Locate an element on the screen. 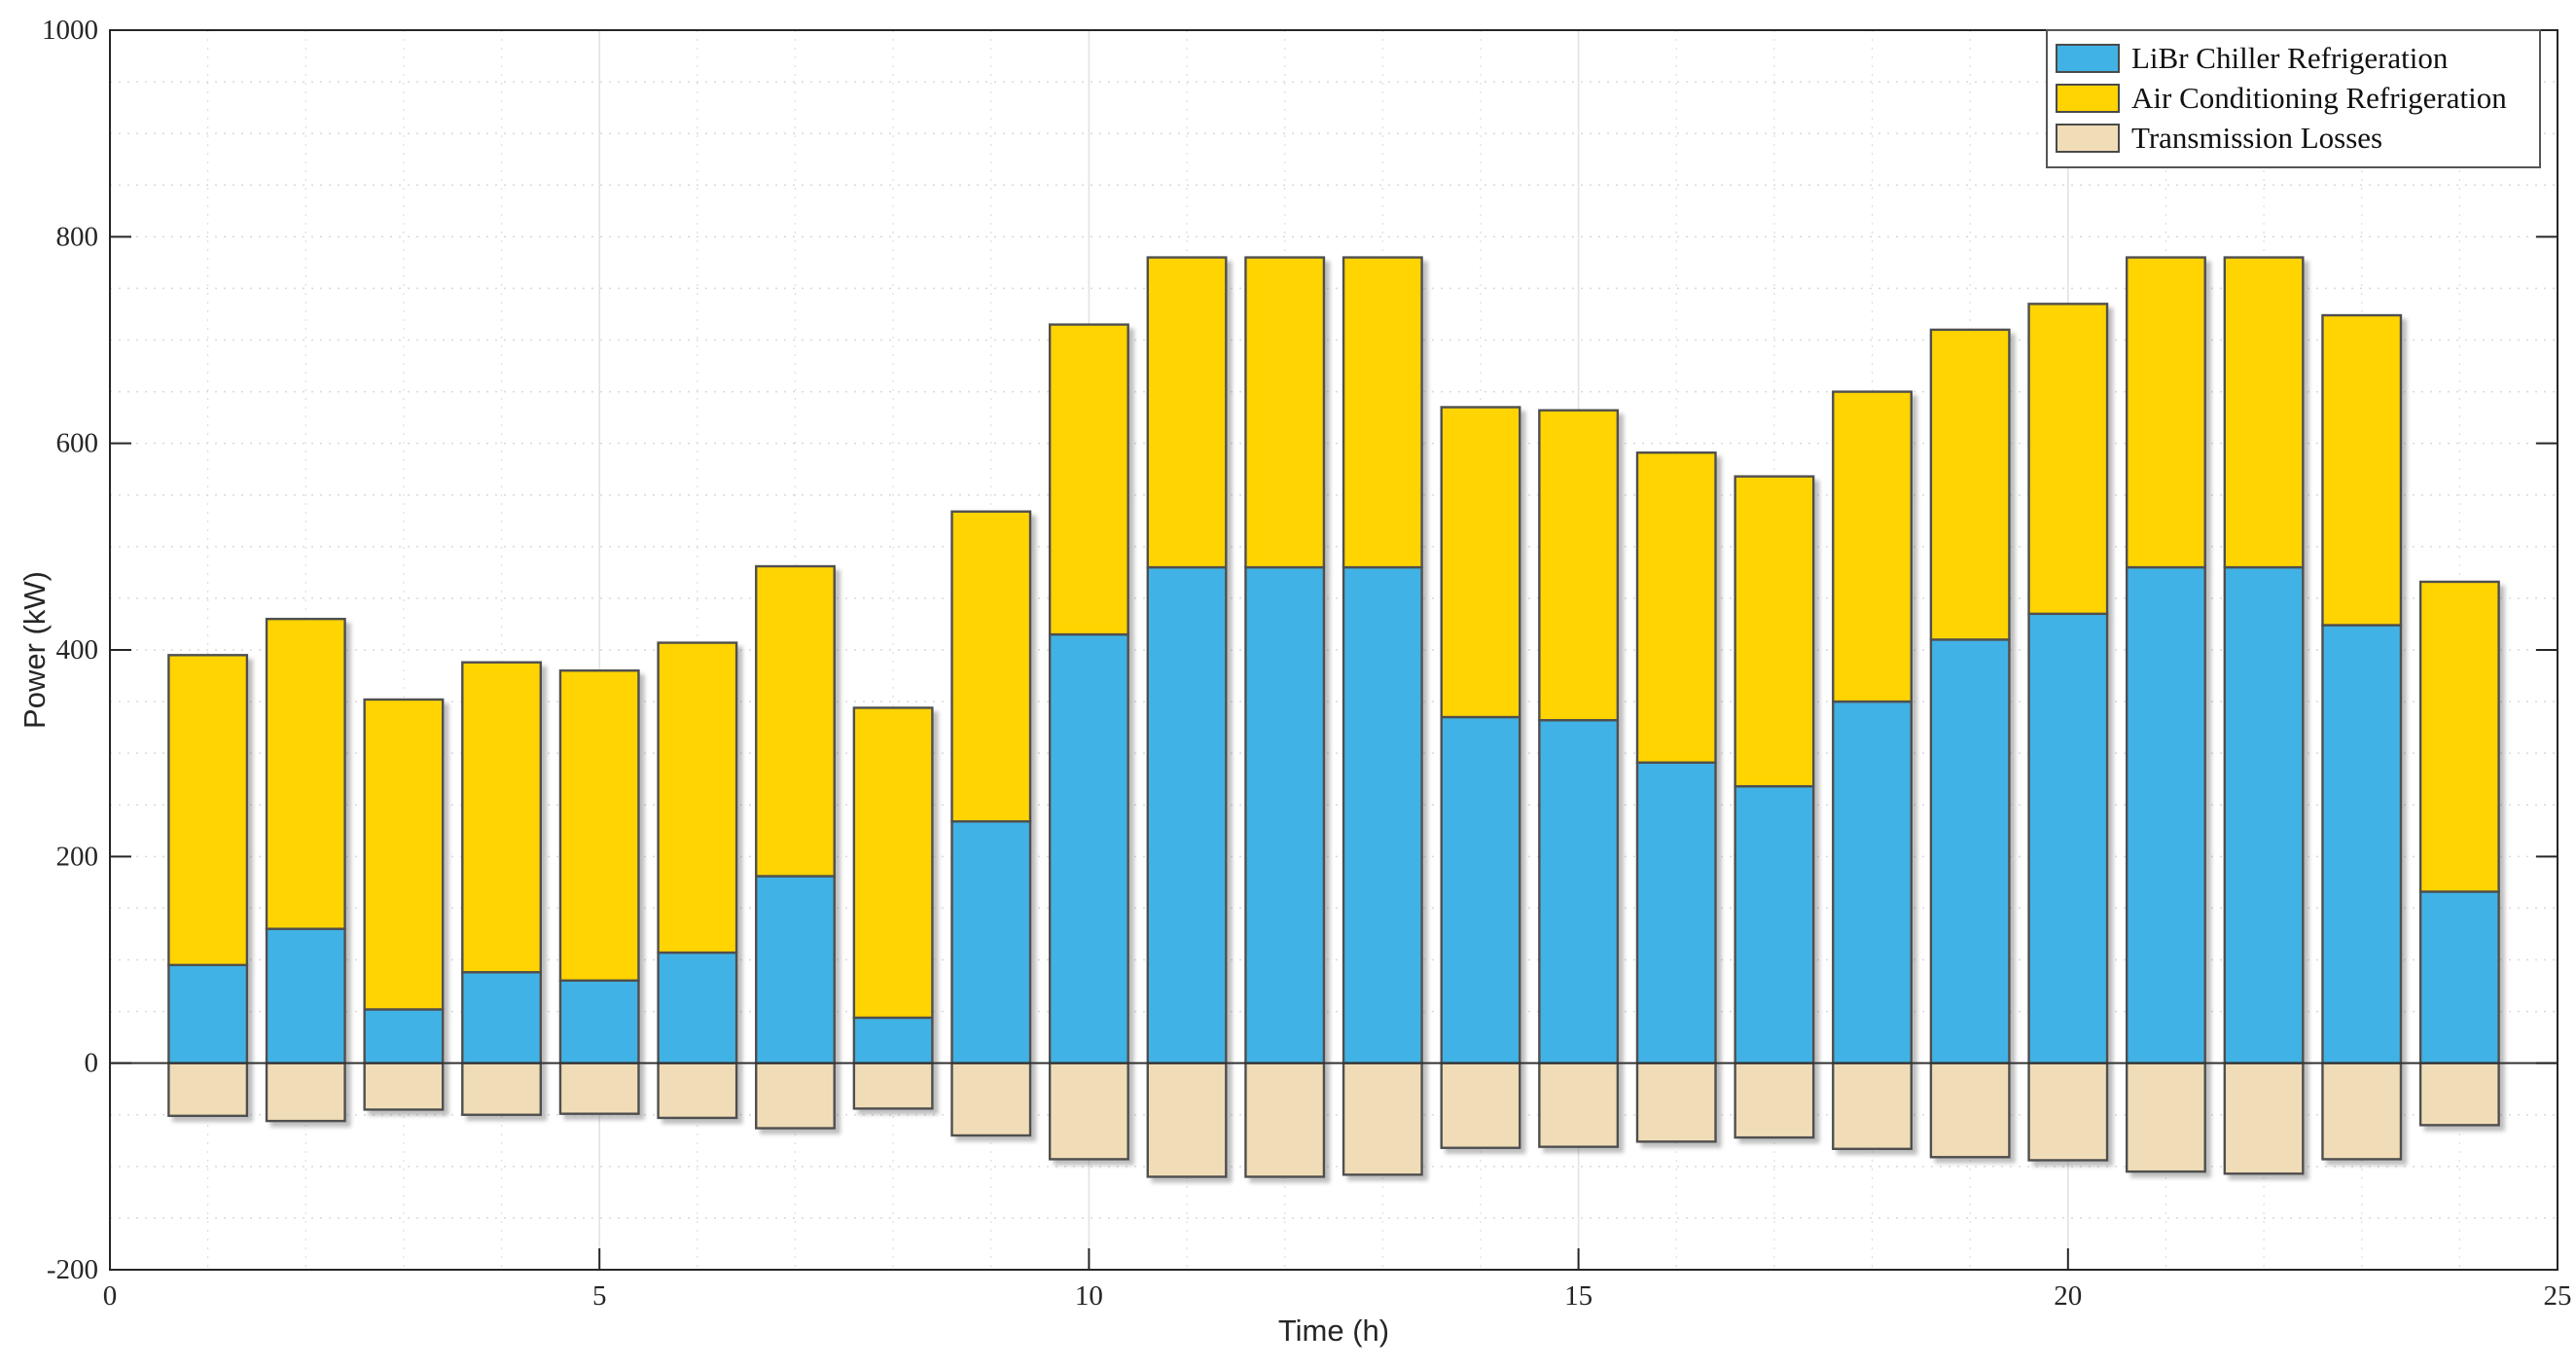 This screenshot has width=2576, height=1368. y-tick-label: -200 is located at coordinates (72, 1269).